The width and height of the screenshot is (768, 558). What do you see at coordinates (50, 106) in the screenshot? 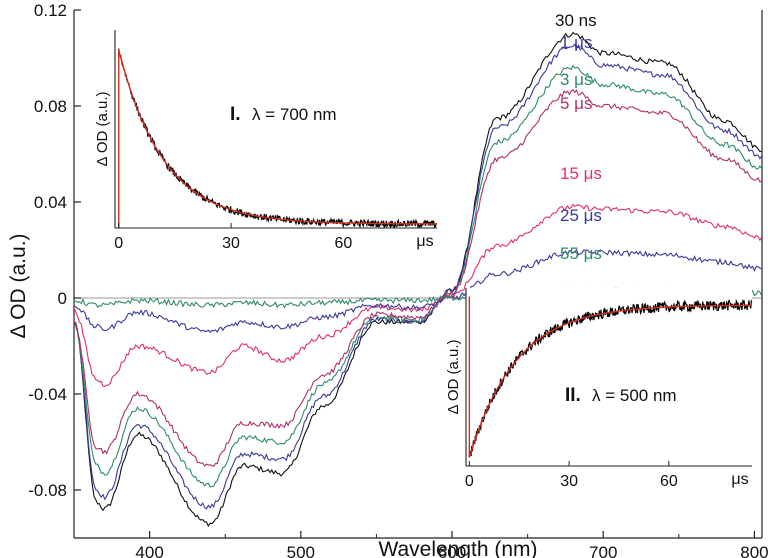
I see `y-tick-label: 0.08` at bounding box center [50, 106].